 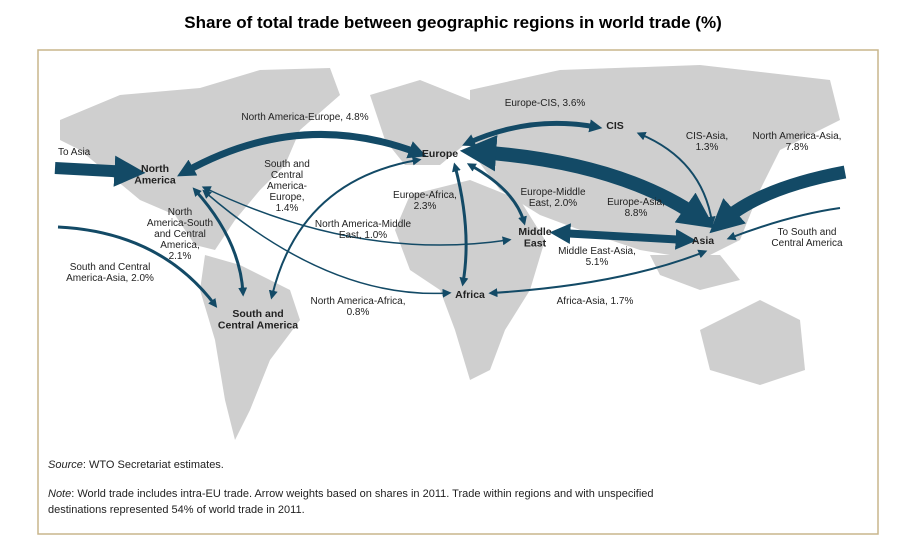 I want to click on flow-label: North America-Asia,, so click(x=797, y=136).